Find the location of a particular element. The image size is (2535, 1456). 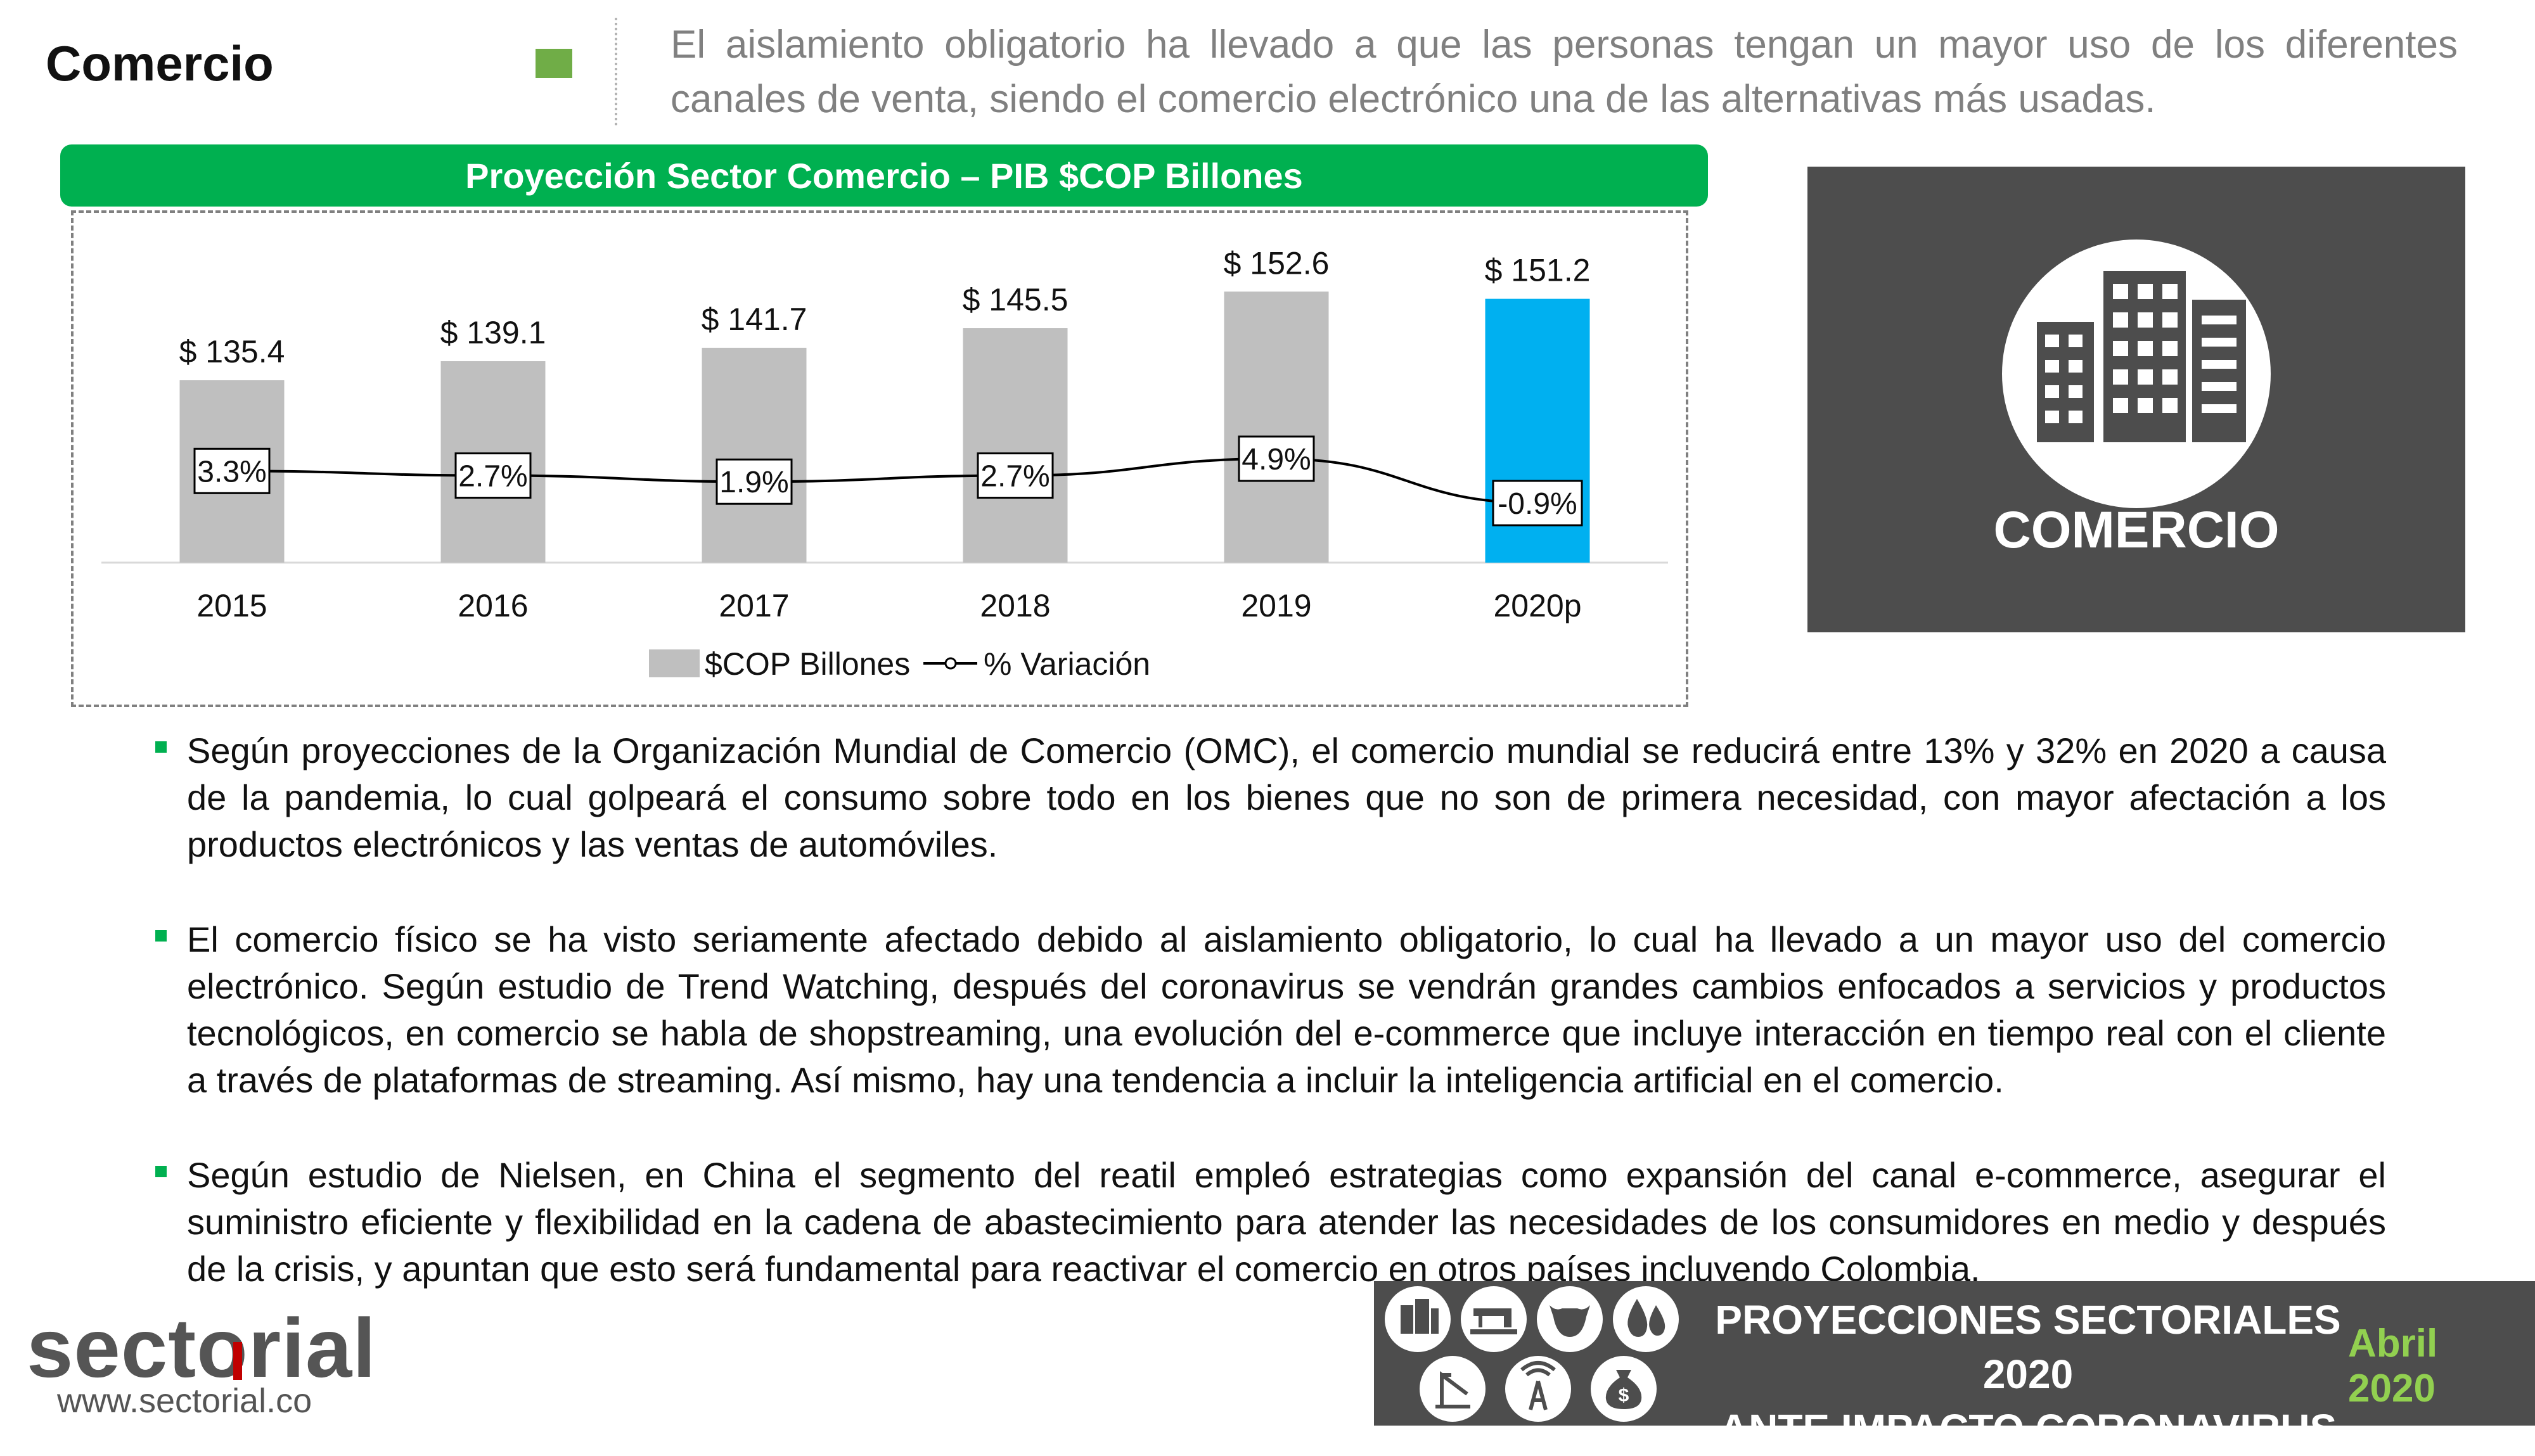

buildings-icon is located at coordinates (1418, 1319).